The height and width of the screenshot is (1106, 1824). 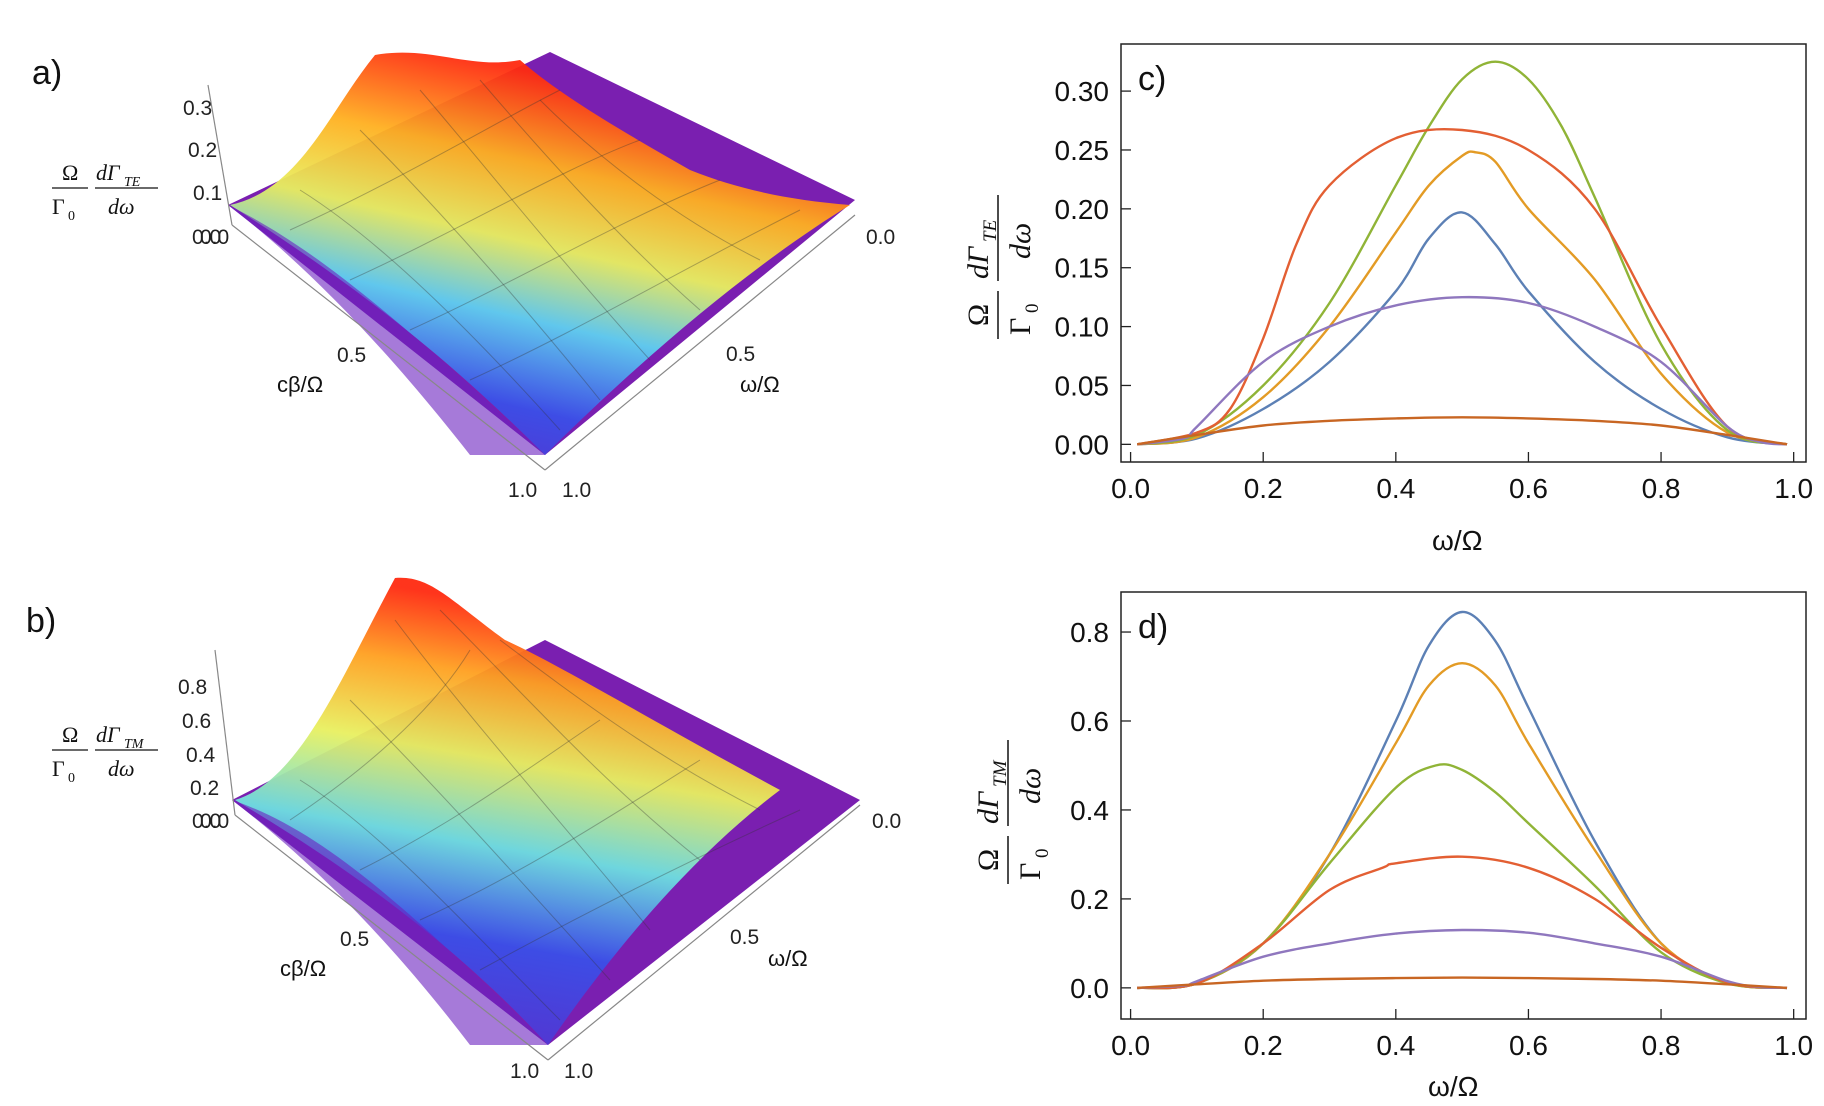 I want to click on panel-b-mesh, so click(x=545, y=815).